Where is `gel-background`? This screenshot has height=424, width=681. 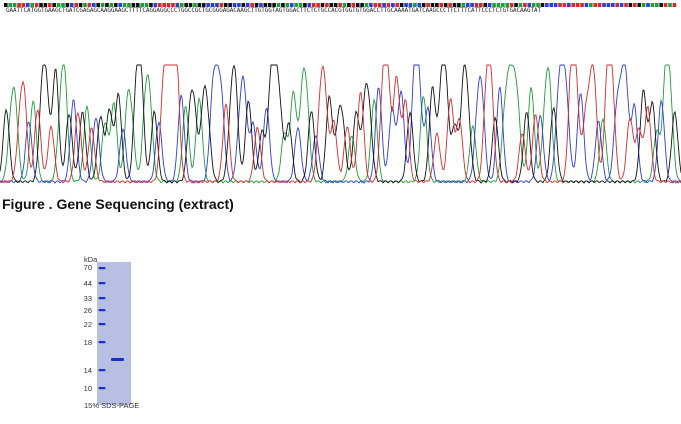
gel-background is located at coordinates (114, 333).